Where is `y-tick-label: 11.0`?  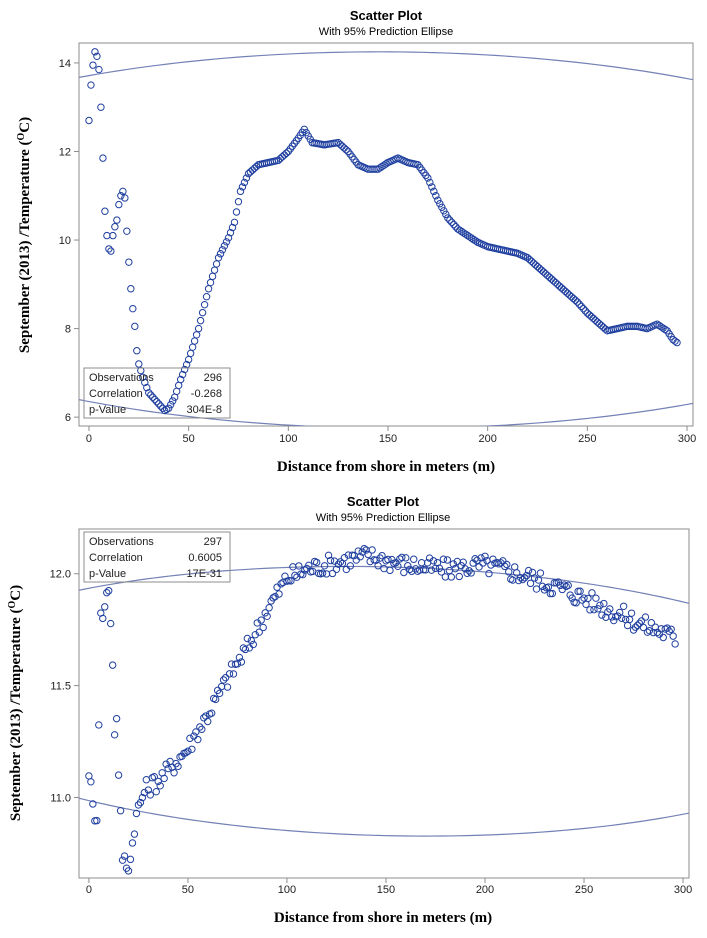
y-tick-label: 11.0 is located at coordinates (60, 798).